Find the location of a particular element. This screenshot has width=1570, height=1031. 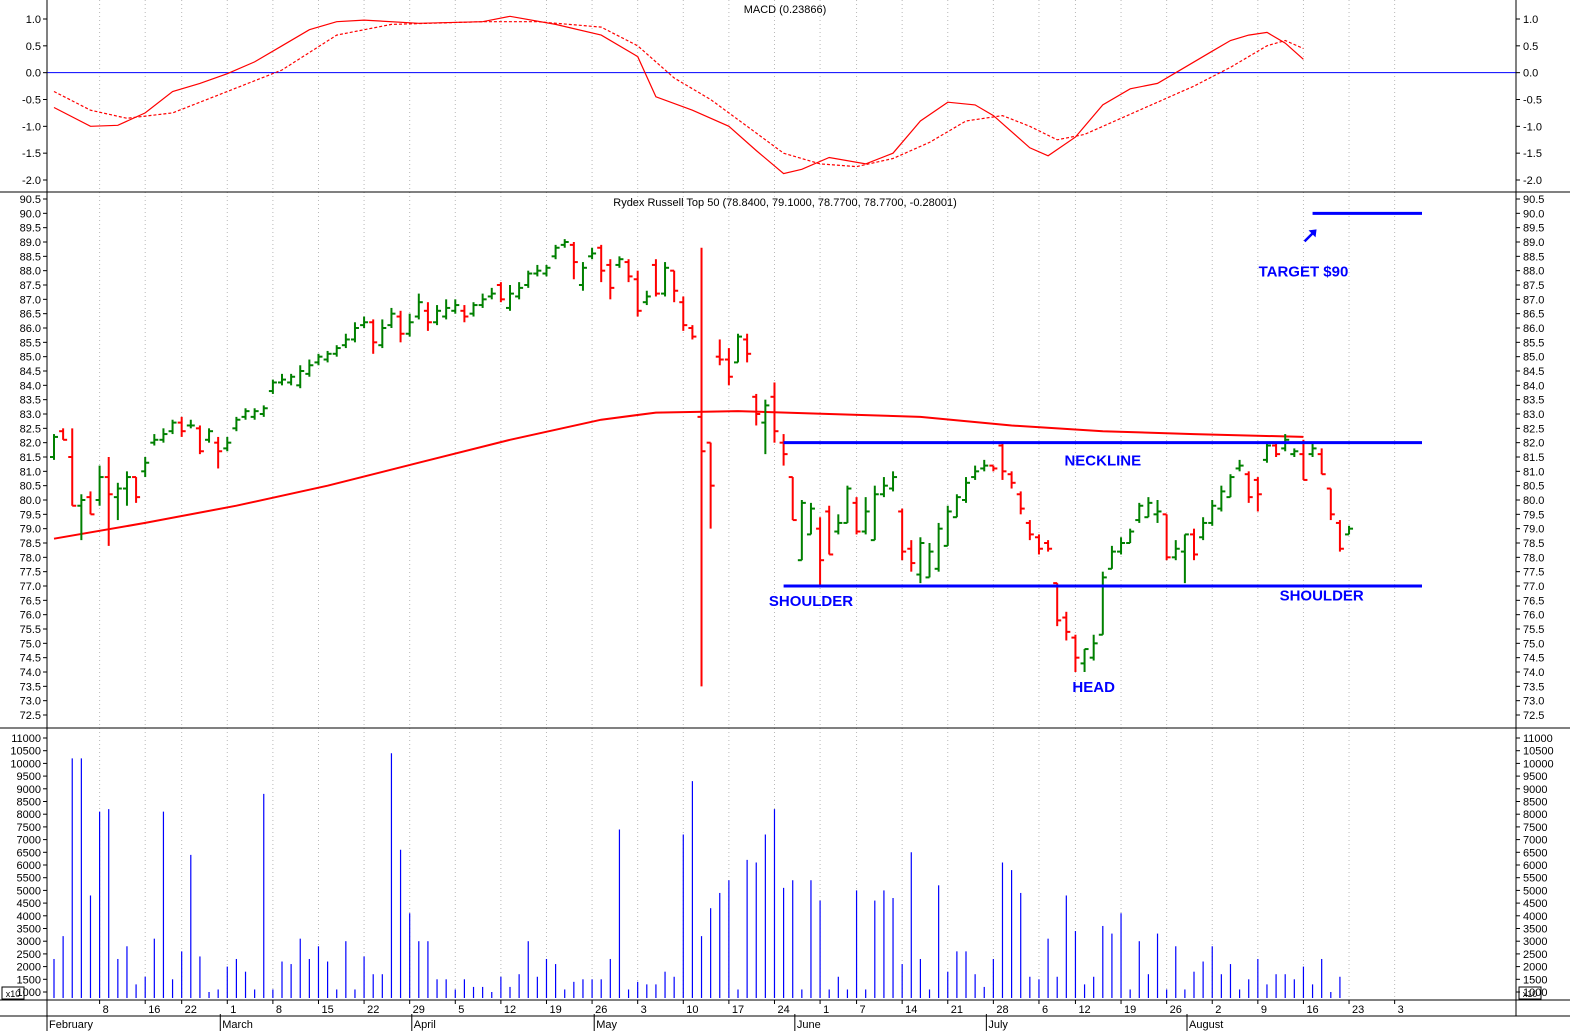

price-axis-label-right: 79.0 is located at coordinates (1533, 530).